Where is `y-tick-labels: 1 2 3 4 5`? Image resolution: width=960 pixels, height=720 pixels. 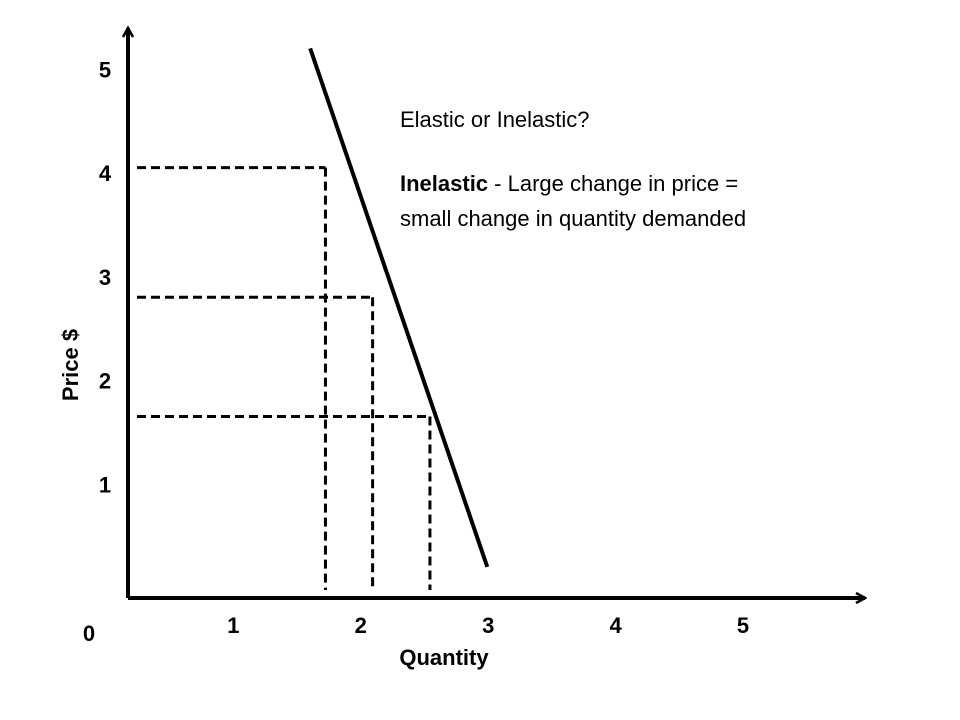 y-tick-labels: 1 2 3 4 5 is located at coordinates (105, 278).